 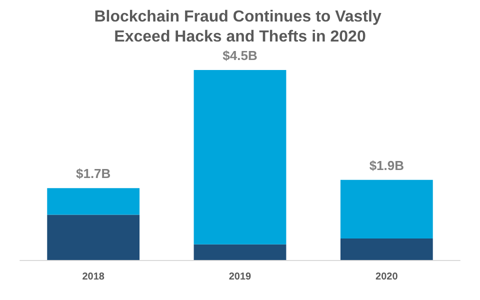 What do you see at coordinates (240, 277) in the screenshot?
I see `x-tick-label: 2019` at bounding box center [240, 277].